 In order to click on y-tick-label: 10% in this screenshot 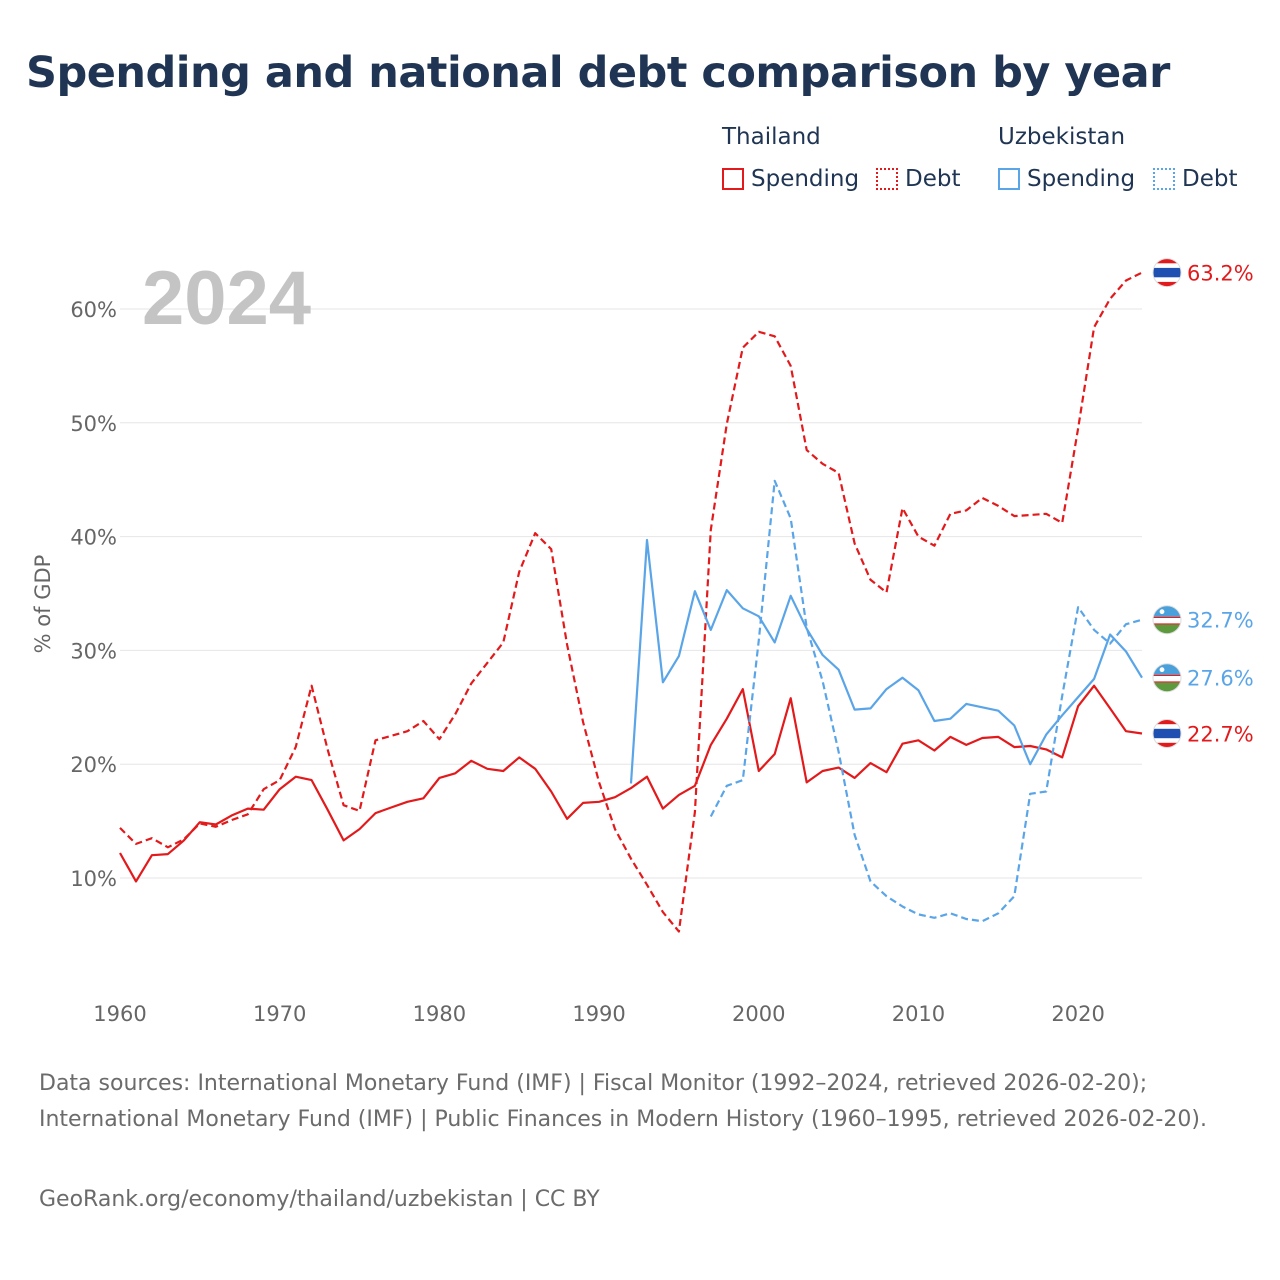, I will do `click(93, 879)`.